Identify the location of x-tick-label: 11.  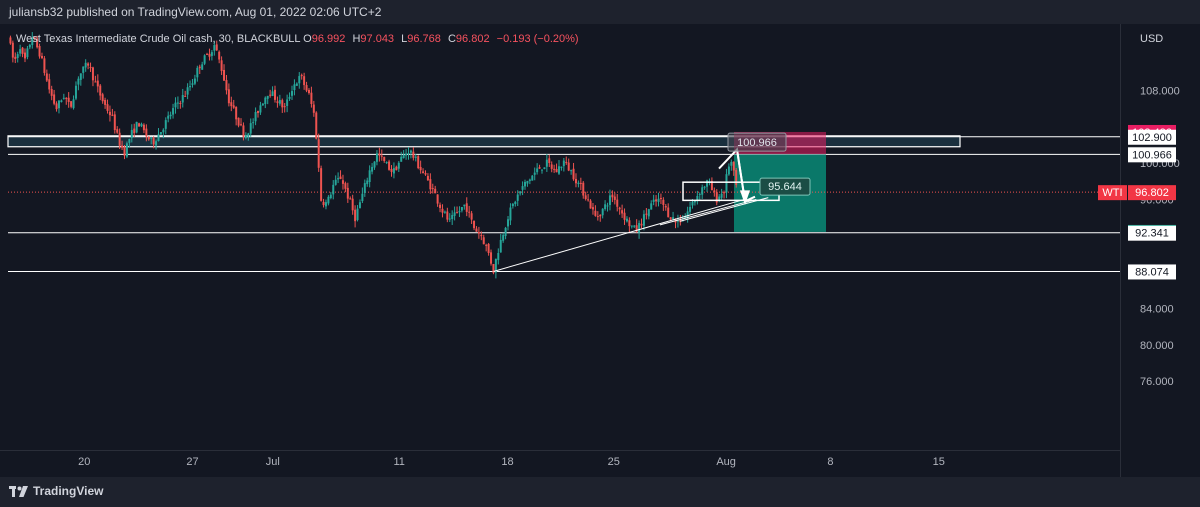
(398, 462).